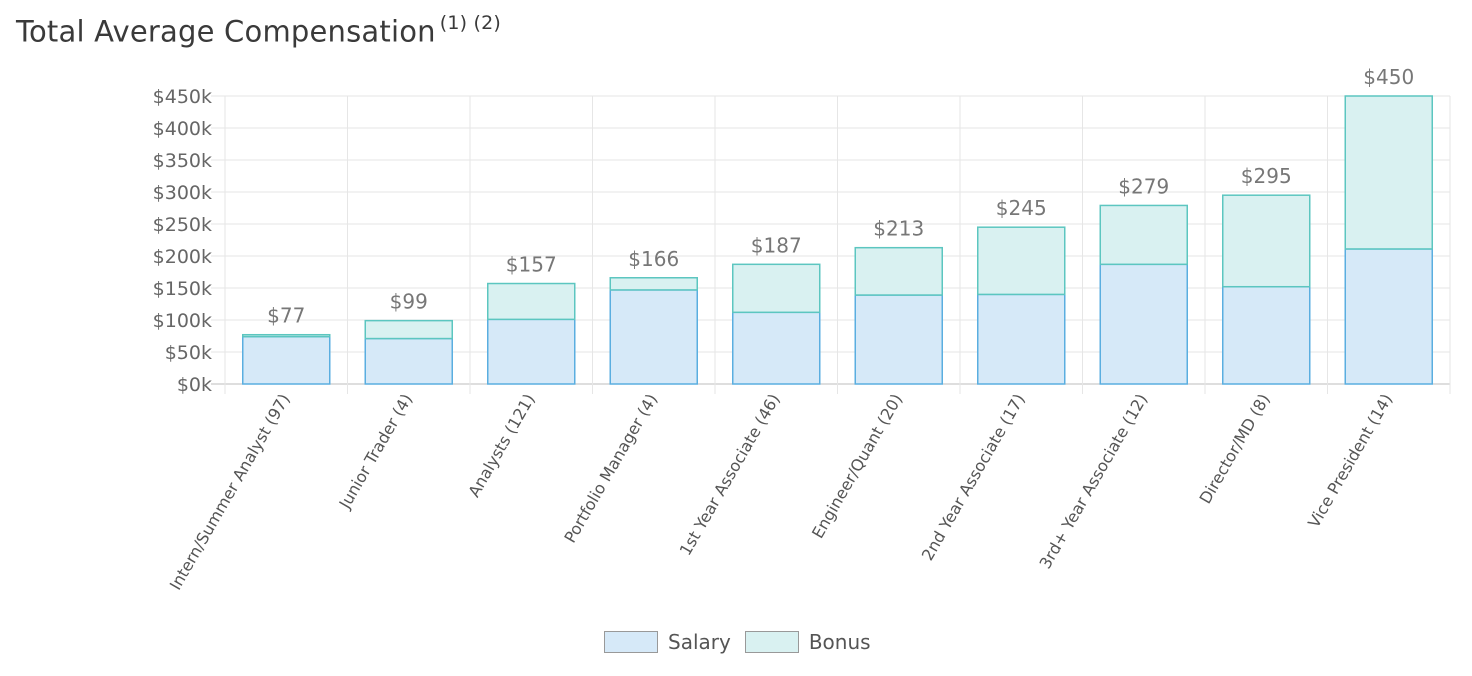  What do you see at coordinates (182, 161) in the screenshot?
I see `y-tick-label: $350k` at bounding box center [182, 161].